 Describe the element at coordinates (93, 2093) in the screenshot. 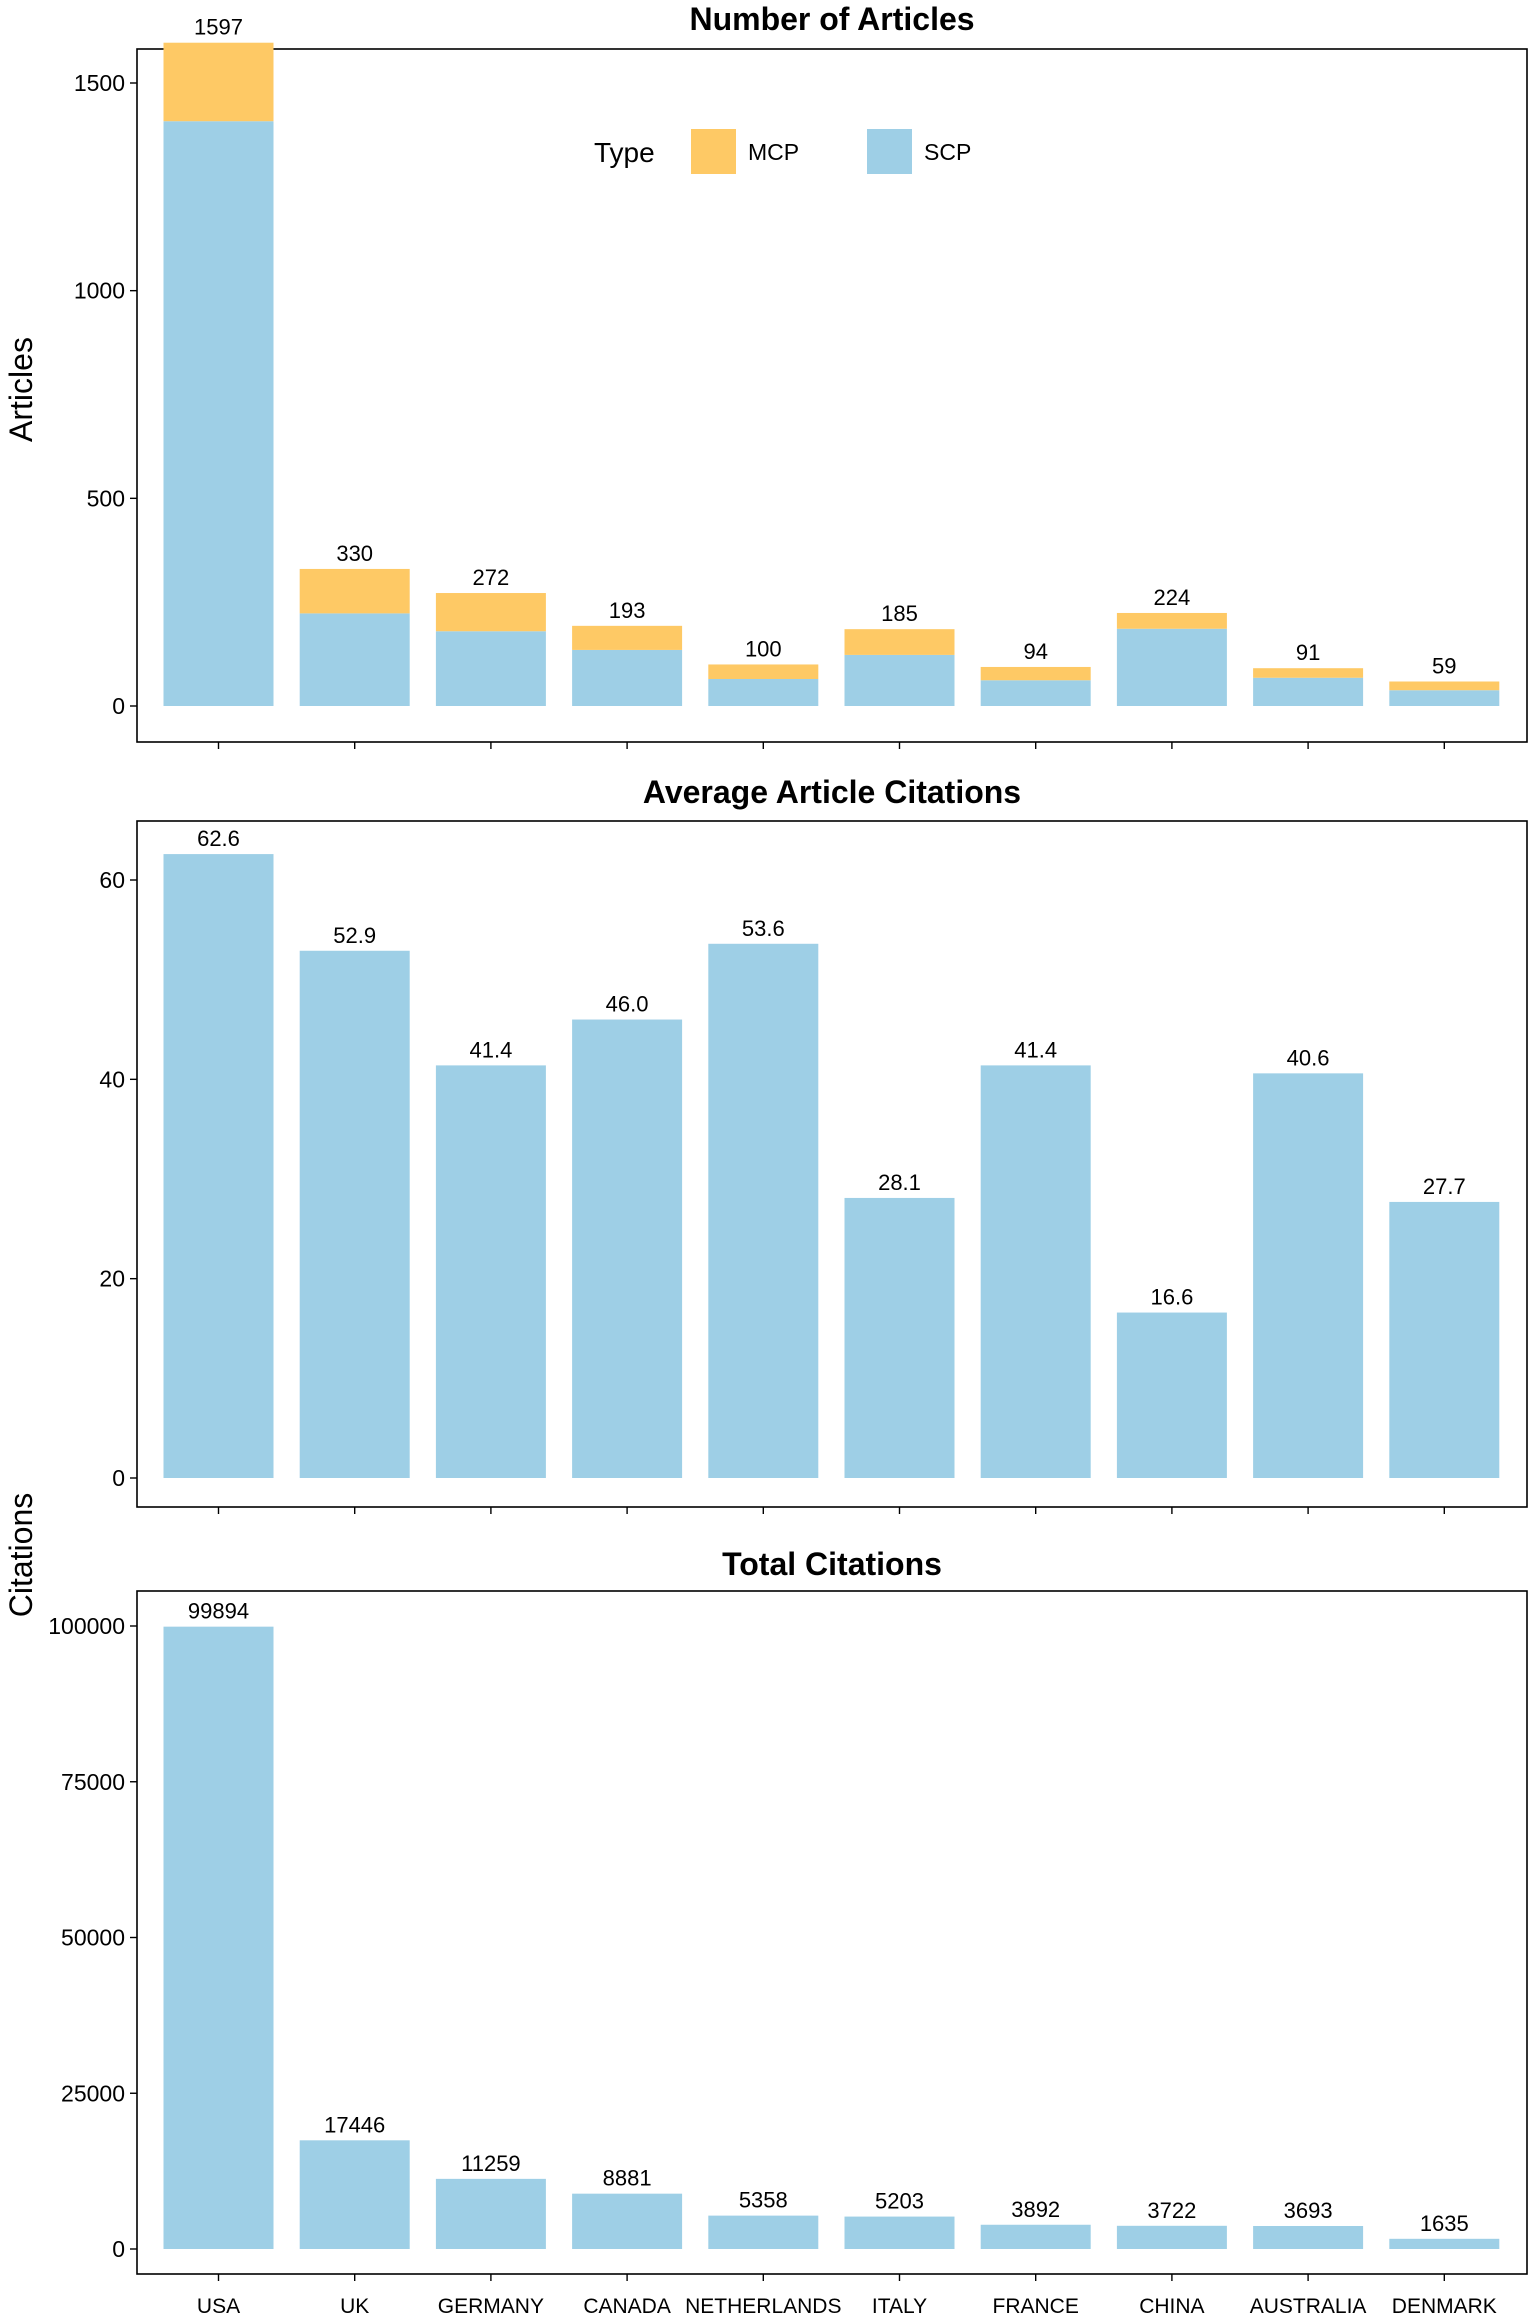

I see `y-tick-label: 25000` at that location.